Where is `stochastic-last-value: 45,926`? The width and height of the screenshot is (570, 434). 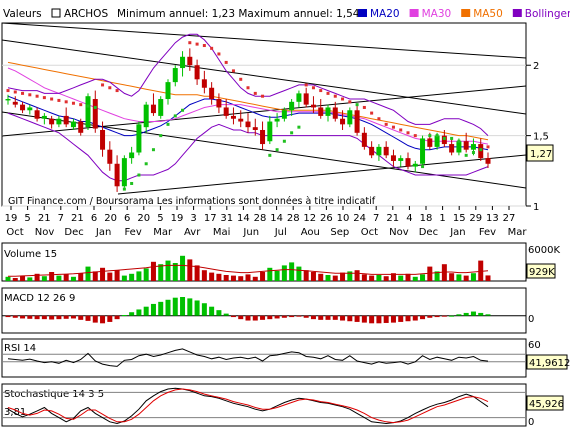
stochastic-last-value: 45,926 is located at coordinates (546, 404).